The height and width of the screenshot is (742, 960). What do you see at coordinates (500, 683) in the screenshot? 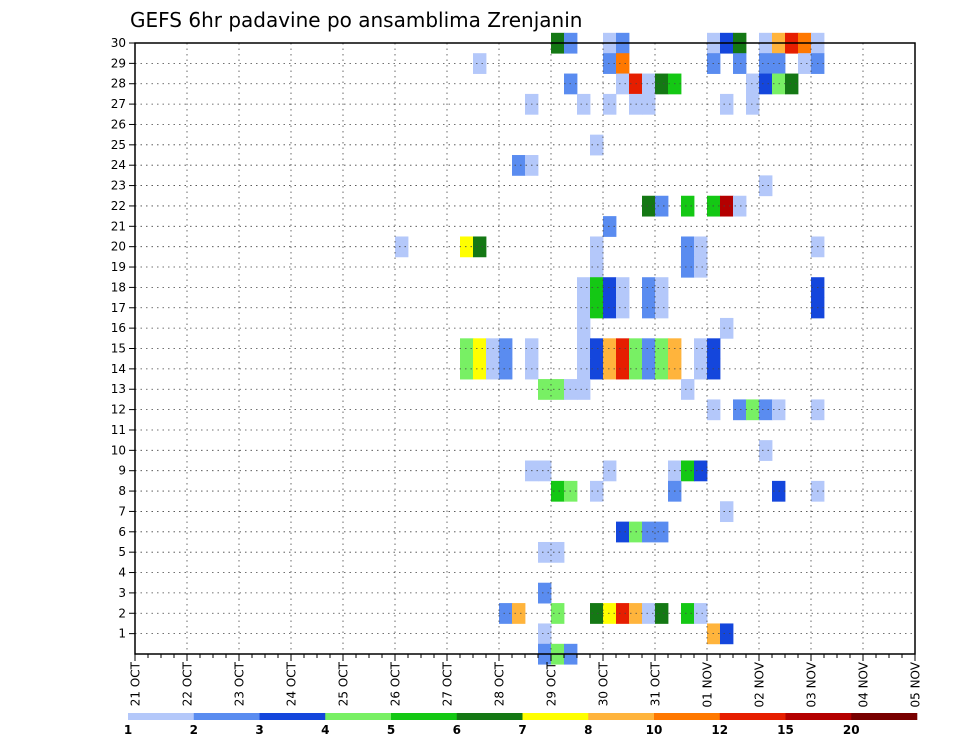
I see `xtick-label-7: 28 OCT` at bounding box center [500, 683].